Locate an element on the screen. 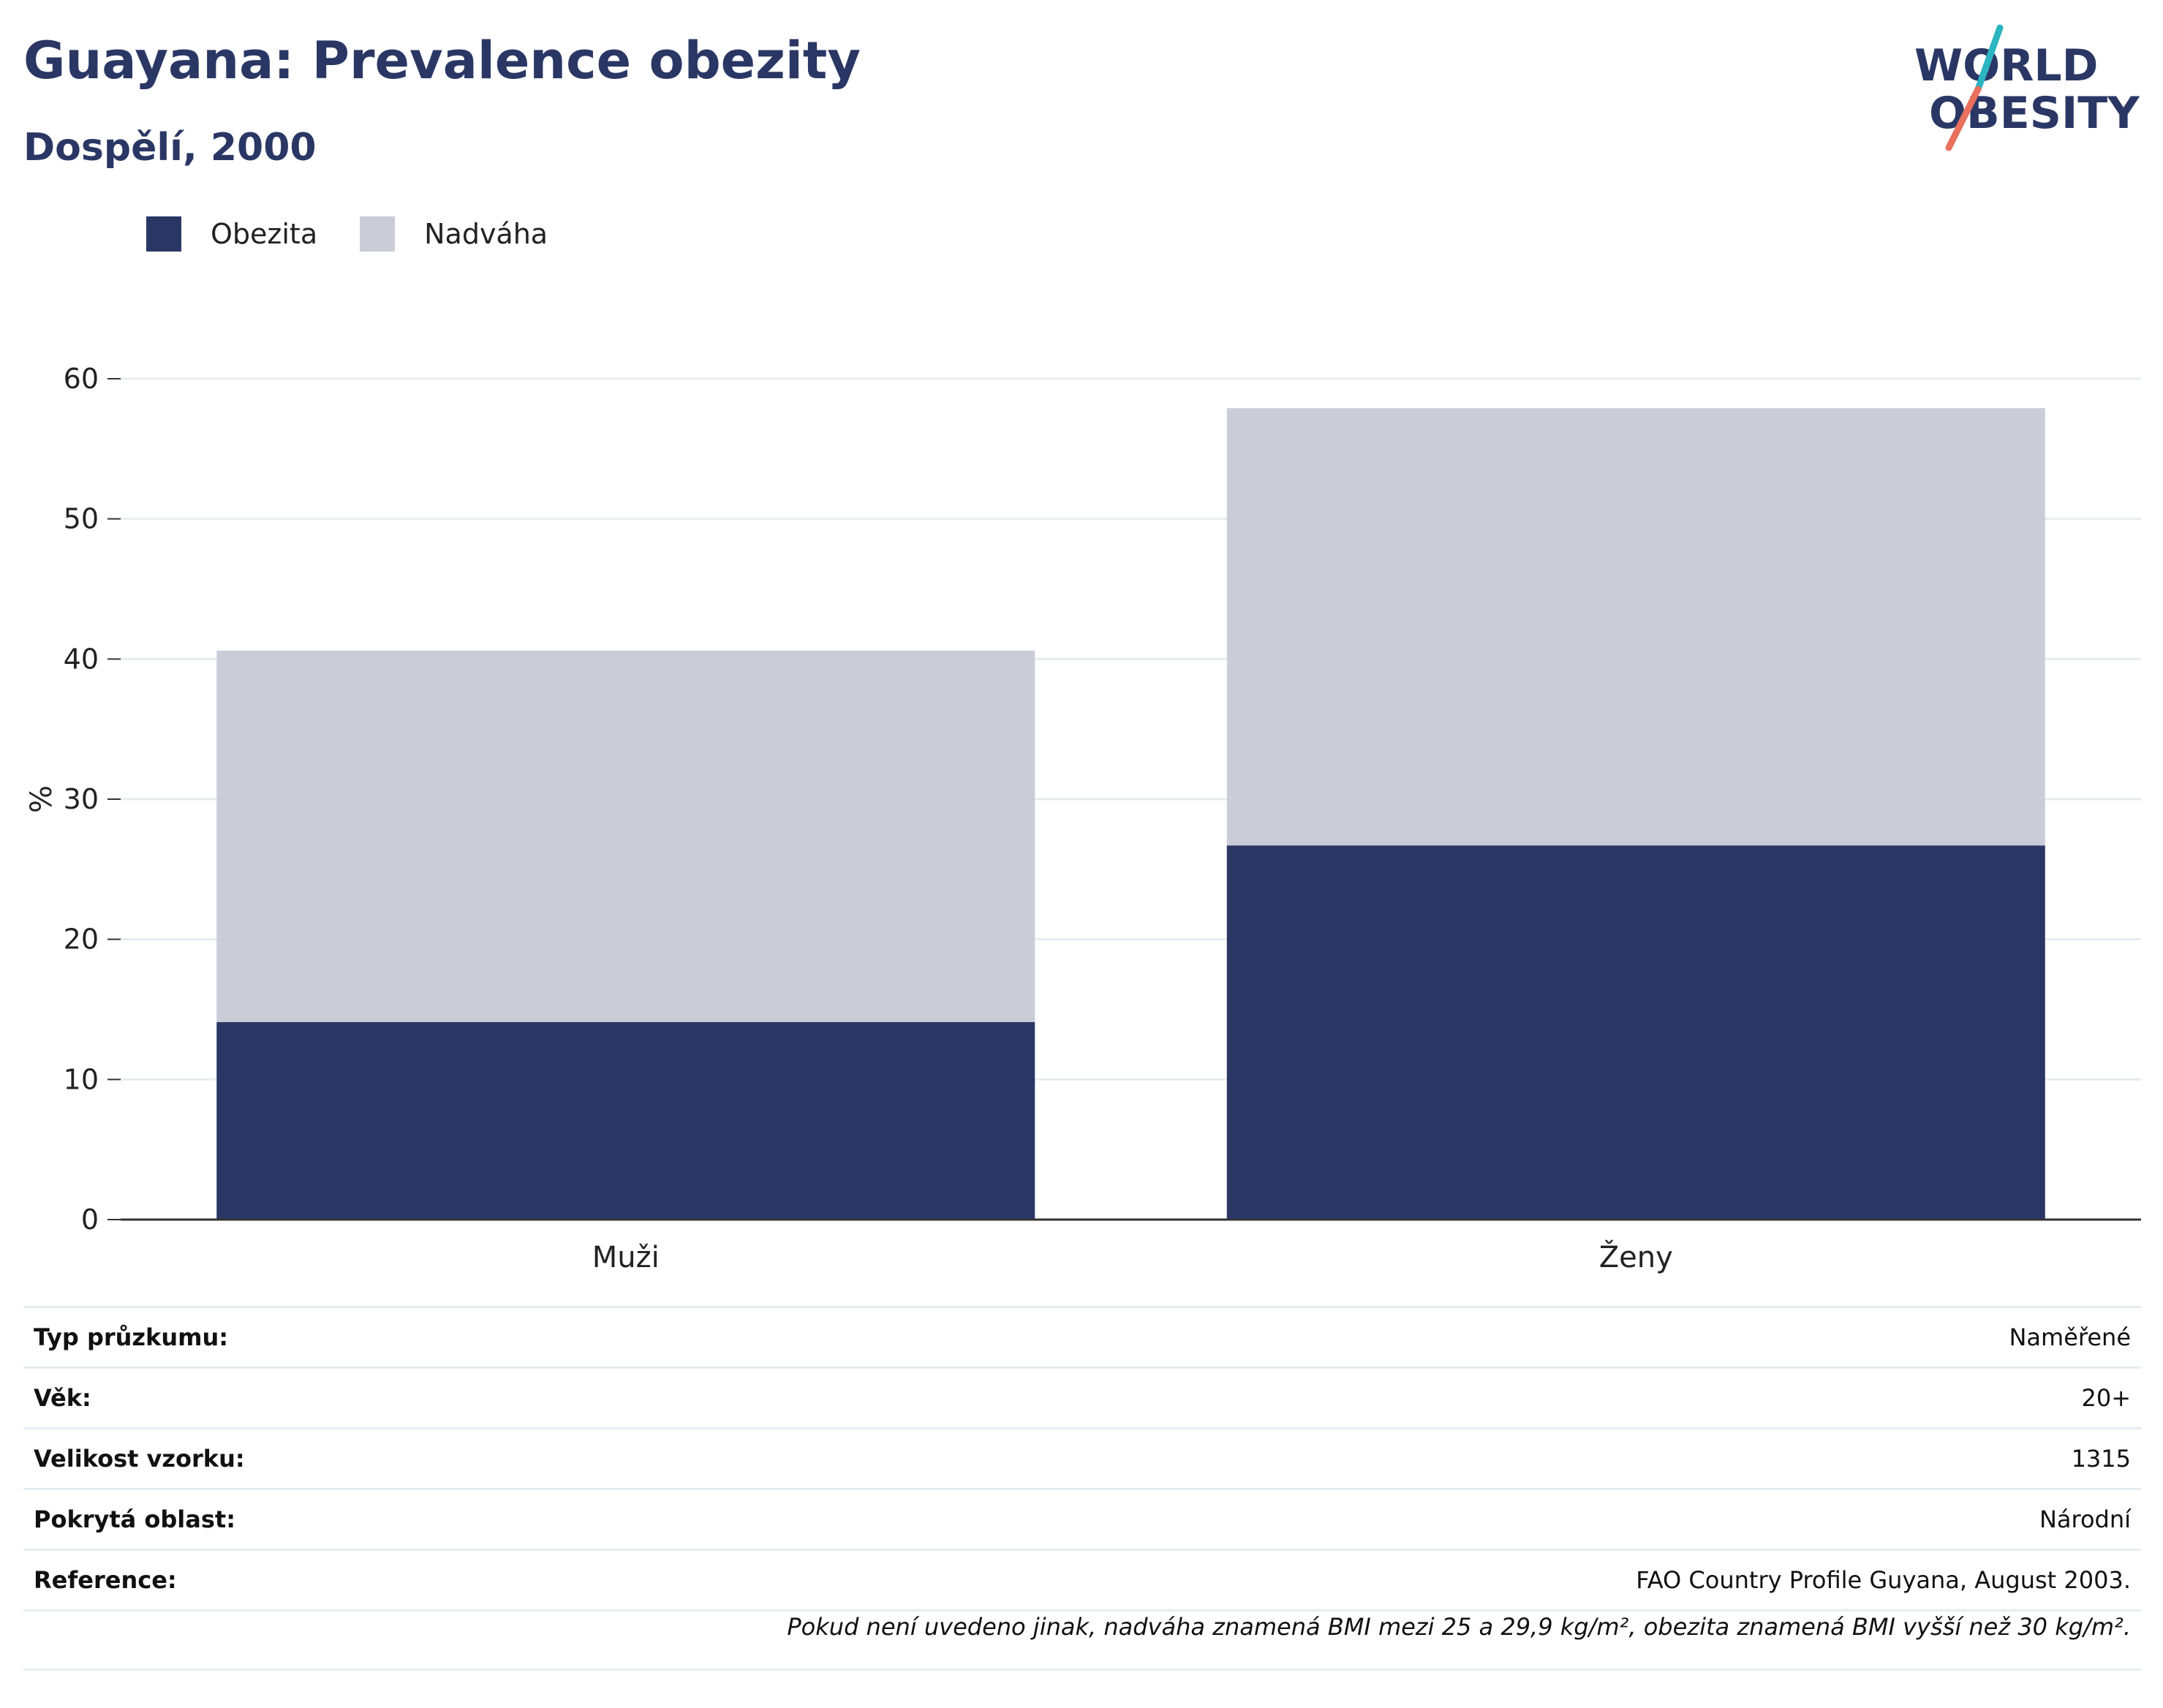 The width and height of the screenshot is (2163, 1708). meta-row-survey-type: Typ průzkumu: Naměřené is located at coordinates (1082, 1338).